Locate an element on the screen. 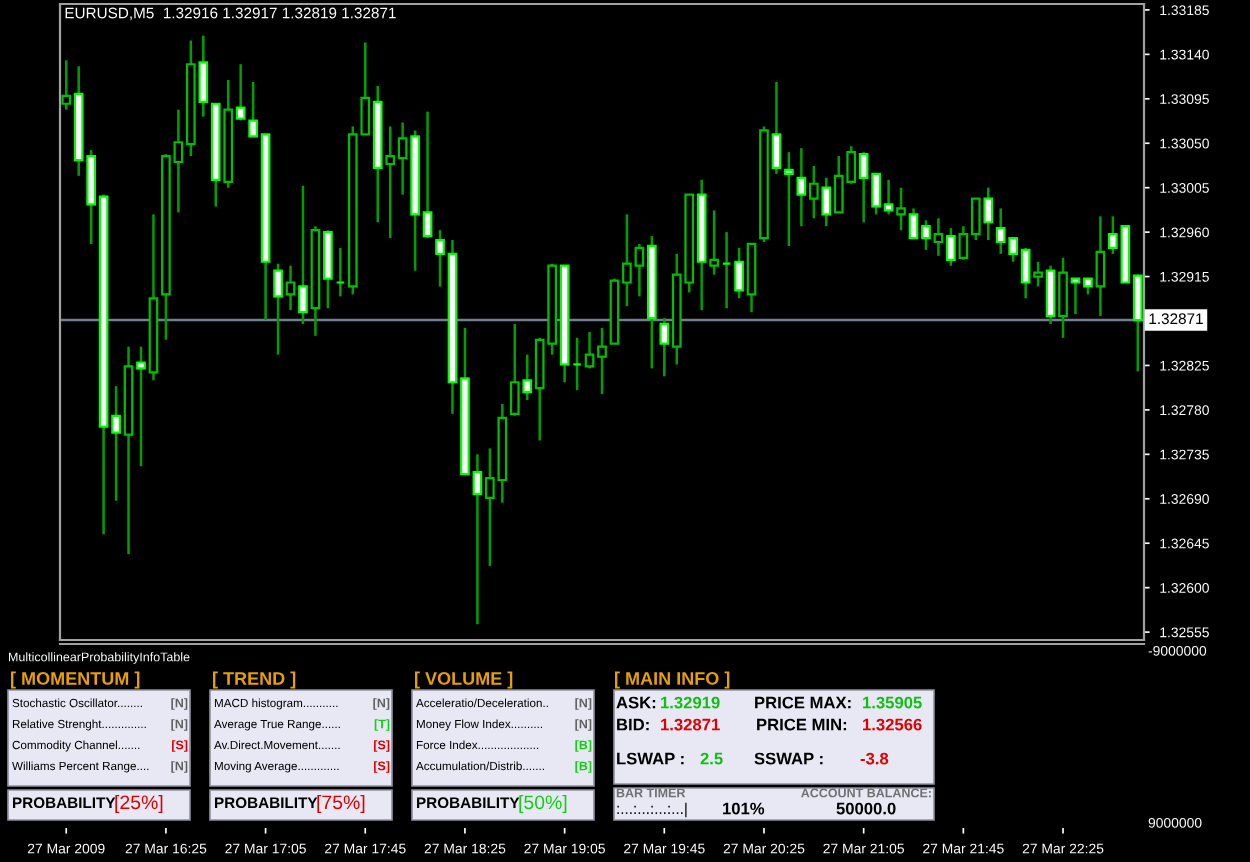  text: -3.8 is located at coordinates (874, 758).